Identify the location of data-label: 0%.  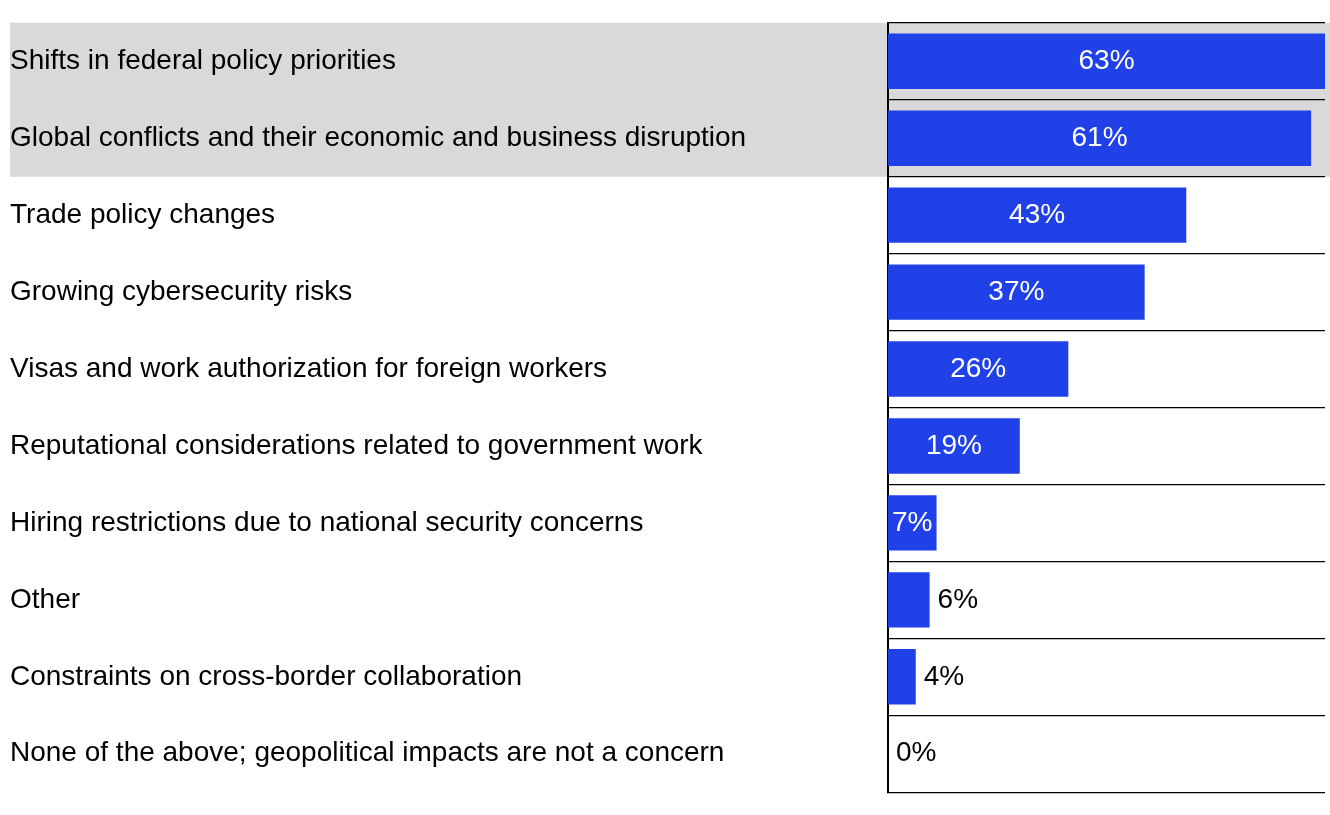
(916, 752).